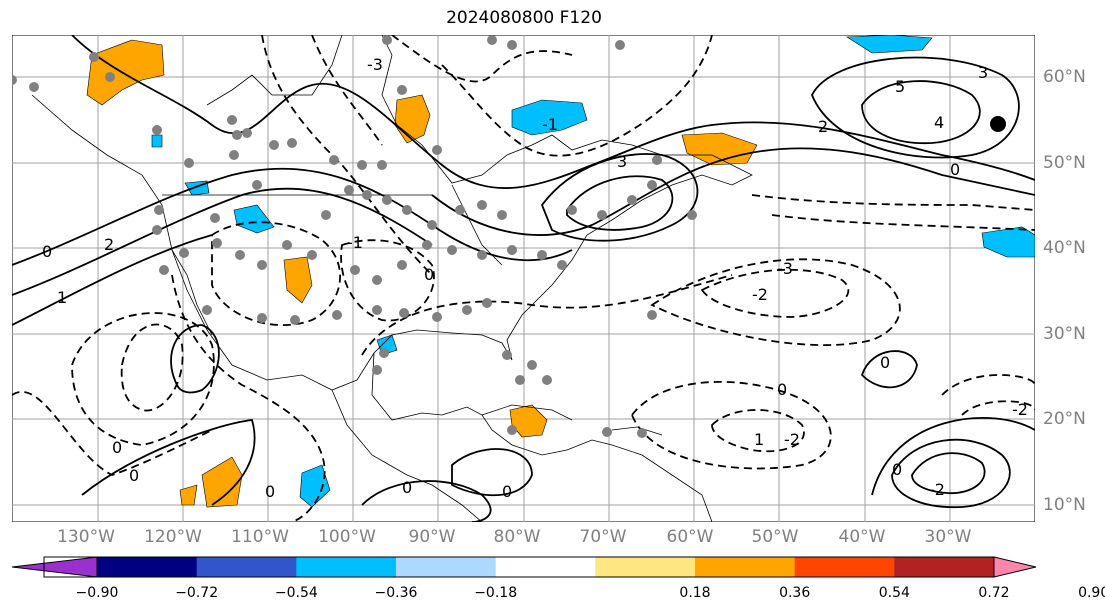 This screenshot has width=1105, height=615. Describe the element at coordinates (54, 567) in the screenshot. I see `colorbar-extension-left` at that location.